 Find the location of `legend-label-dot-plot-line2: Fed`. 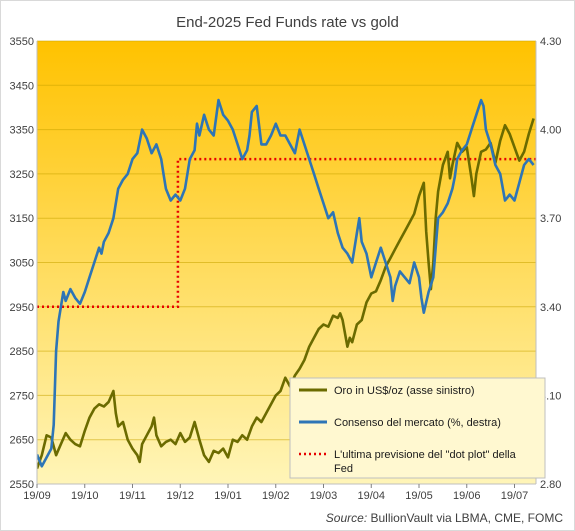

legend-label-dot-plot-line2: Fed is located at coordinates (343, 469).